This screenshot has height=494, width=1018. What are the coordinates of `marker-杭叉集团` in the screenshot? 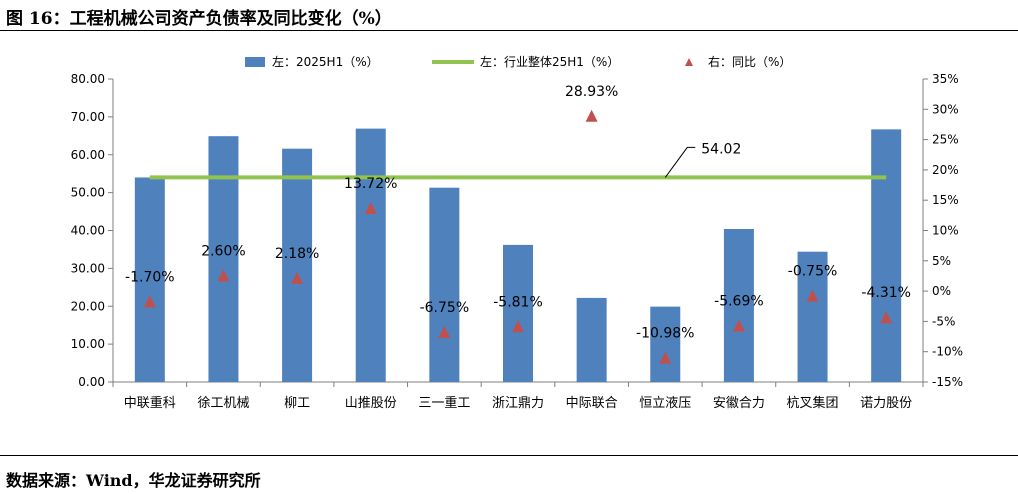 It's located at (812, 295).